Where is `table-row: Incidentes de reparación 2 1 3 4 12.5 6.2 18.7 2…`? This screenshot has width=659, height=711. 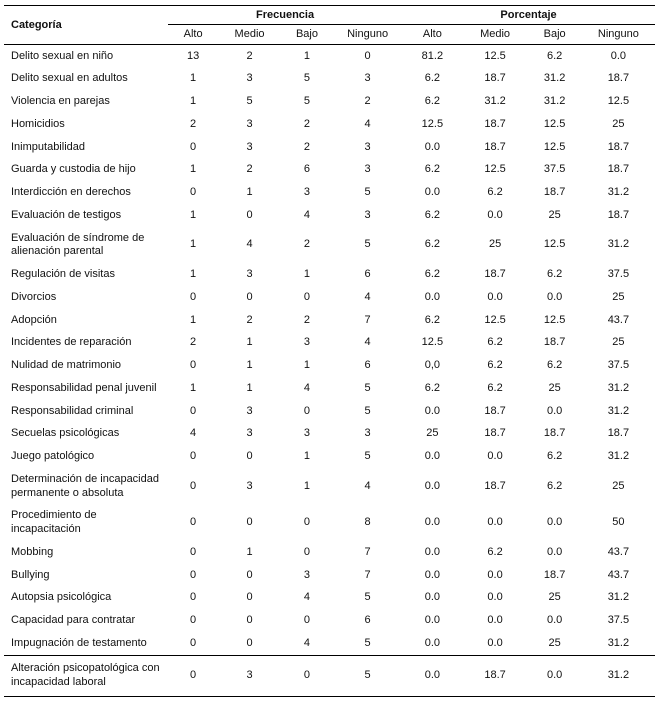 table-row: Incidentes de reparación 2 1 3 4 12.5 6.2 18.7 2… is located at coordinates (329, 343).